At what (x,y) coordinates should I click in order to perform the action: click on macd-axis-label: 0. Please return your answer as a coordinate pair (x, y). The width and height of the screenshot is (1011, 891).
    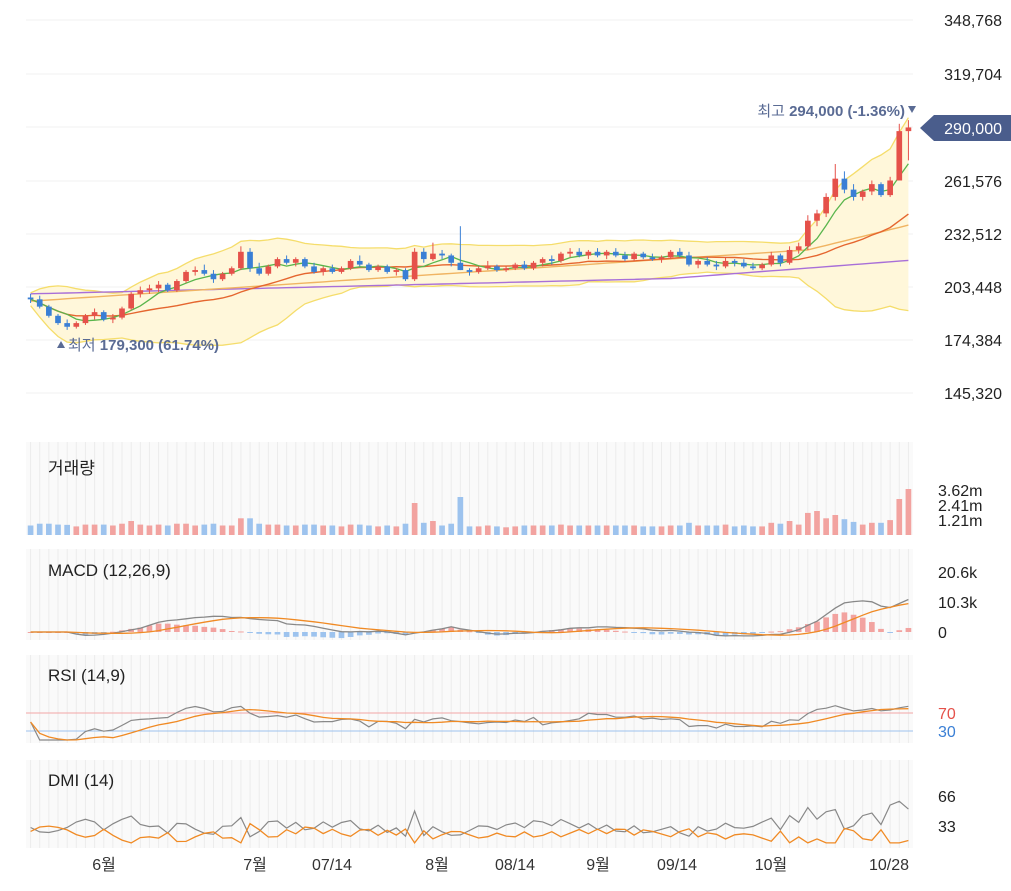
    Looking at the image, I should click on (942, 633).